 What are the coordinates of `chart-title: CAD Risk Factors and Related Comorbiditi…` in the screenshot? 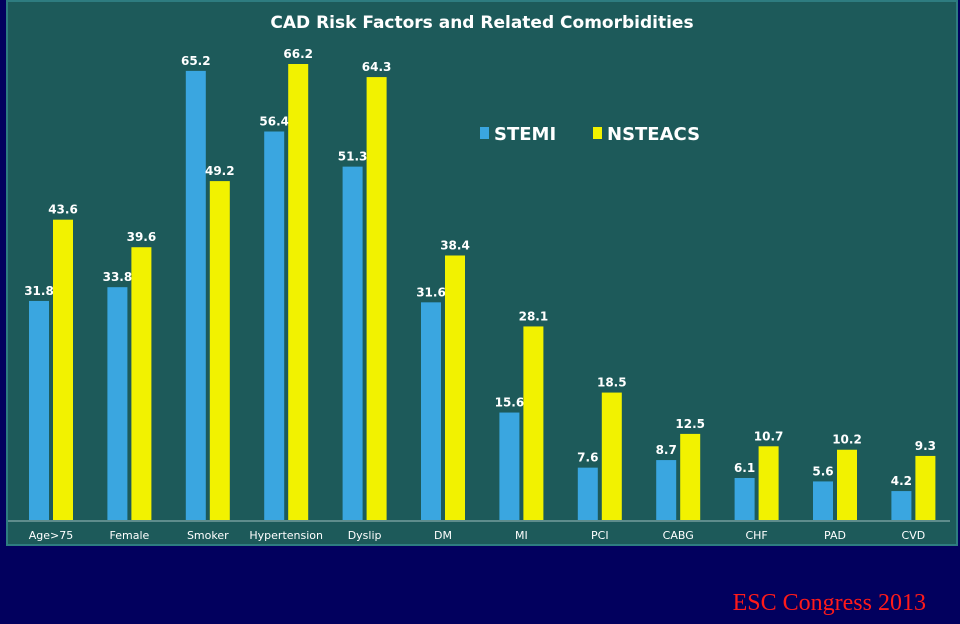 It's located at (481, 23).